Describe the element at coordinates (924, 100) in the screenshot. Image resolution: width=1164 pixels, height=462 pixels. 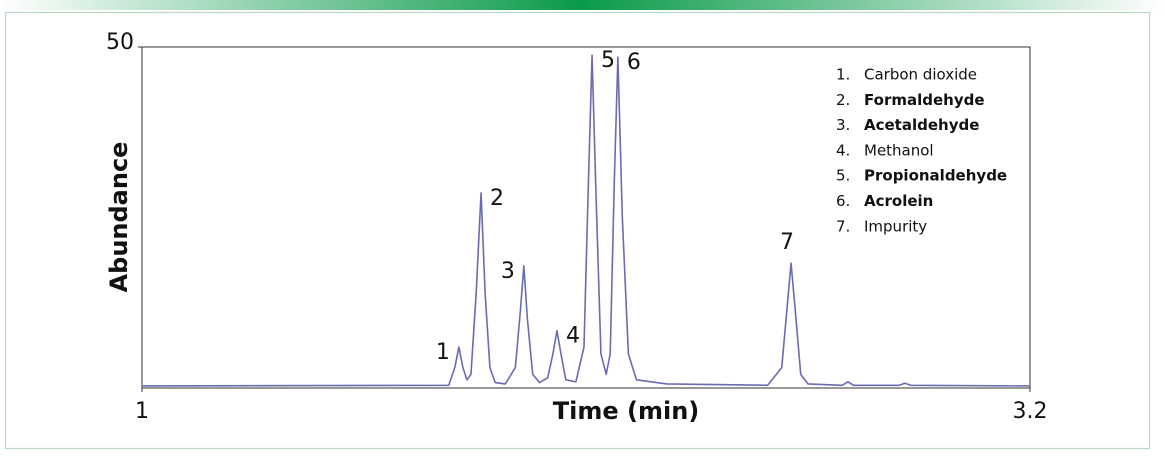
I see `legend-label: Formaldehyde` at that location.